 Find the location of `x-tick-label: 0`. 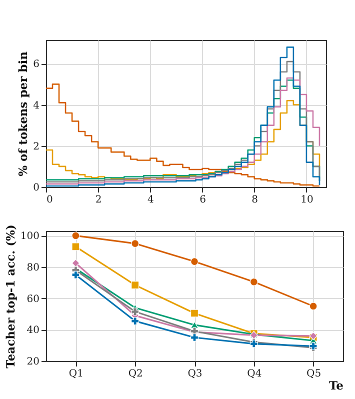

x-tick-label: 0 is located at coordinates (49, 200).